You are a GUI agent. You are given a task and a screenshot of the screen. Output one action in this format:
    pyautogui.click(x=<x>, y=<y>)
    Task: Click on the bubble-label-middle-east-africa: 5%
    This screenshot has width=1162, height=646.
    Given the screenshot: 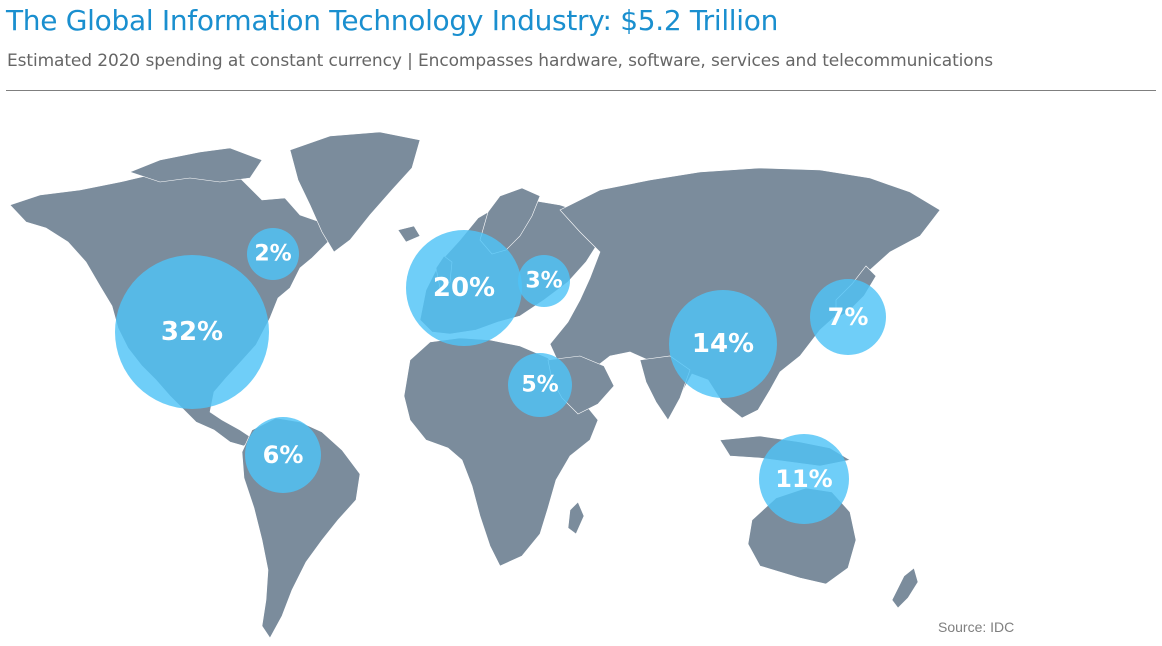 What is the action you would take?
    pyautogui.click(x=539, y=385)
    